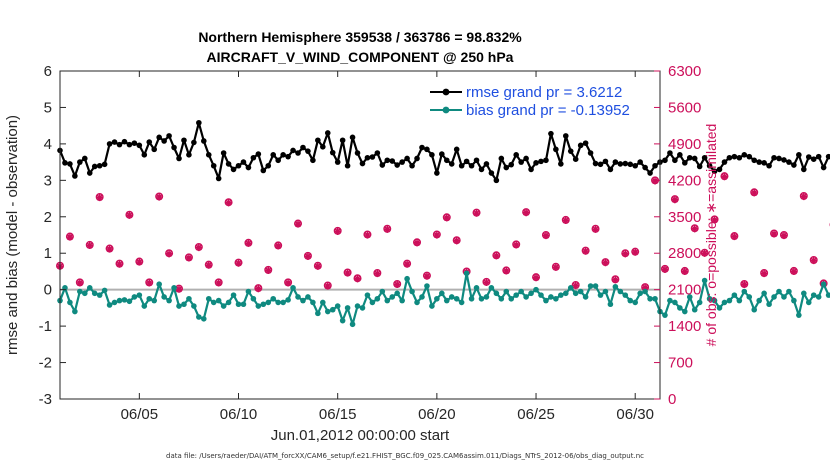  Describe the element at coordinates (684, 144) in the screenshot. I see `y2-tick-label: 4900` at that location.